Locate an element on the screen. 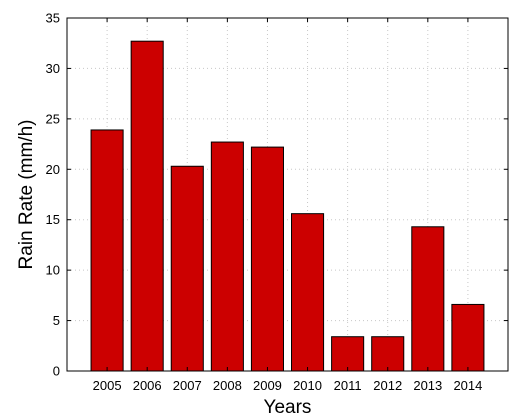 This screenshot has width=519, height=420. y-tick-label: 35 is located at coordinates (53, 18).